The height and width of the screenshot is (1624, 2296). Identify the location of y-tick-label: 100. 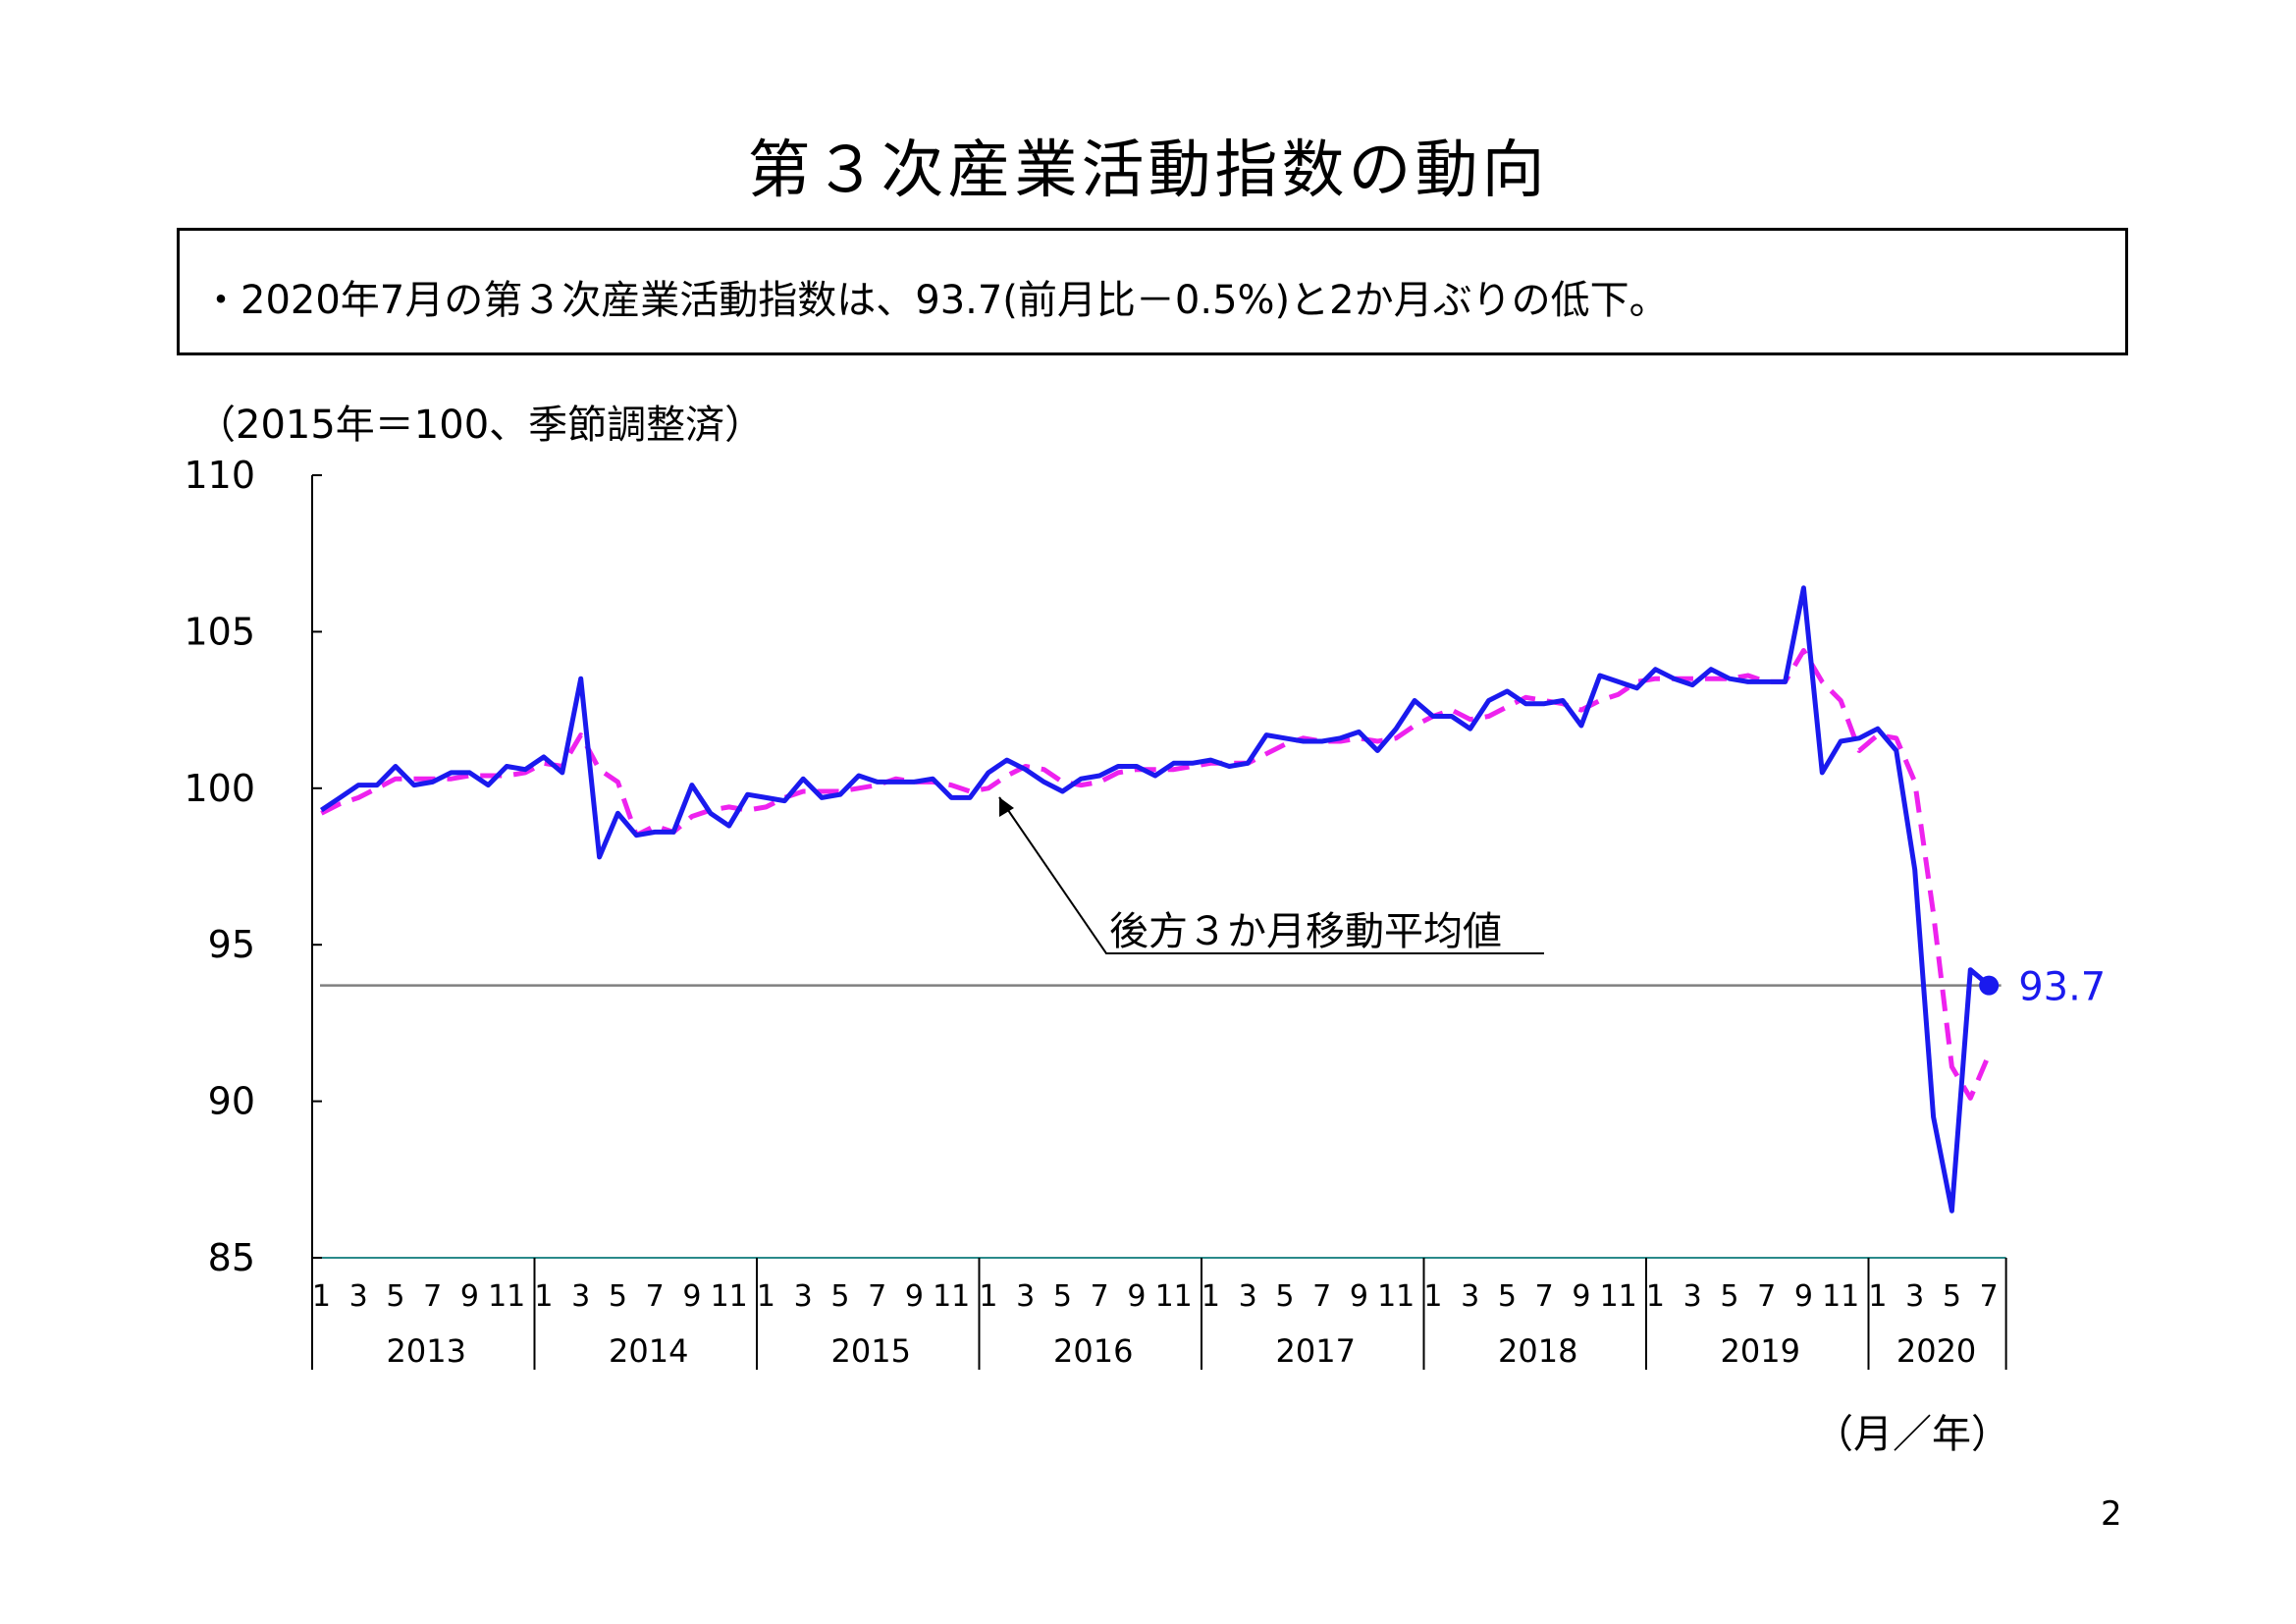
(219, 788).